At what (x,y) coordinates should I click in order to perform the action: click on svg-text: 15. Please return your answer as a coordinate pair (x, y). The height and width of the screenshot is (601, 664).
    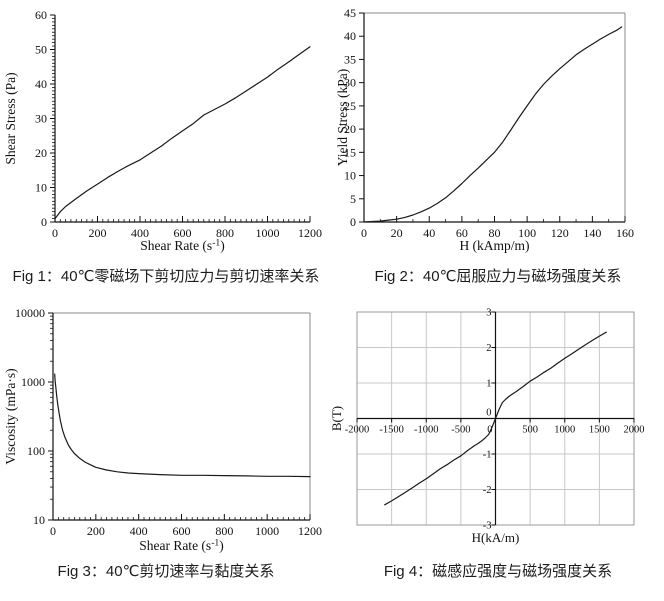
    Looking at the image, I should click on (350, 152).